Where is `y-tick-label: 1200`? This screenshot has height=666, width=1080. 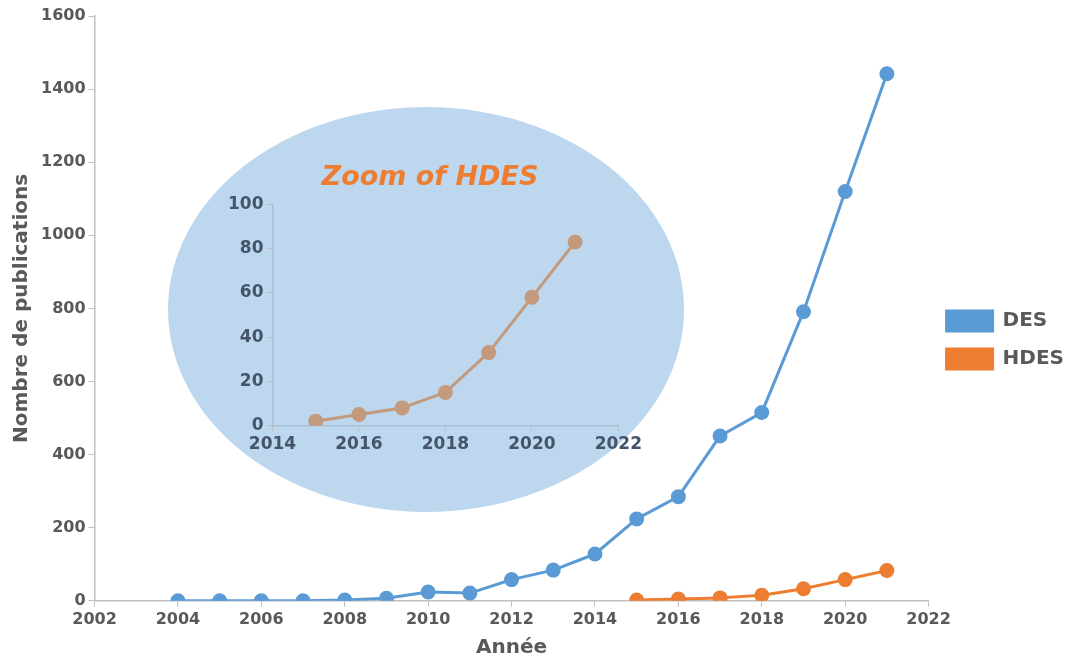 y-tick-label: 1200 is located at coordinates (63, 161).